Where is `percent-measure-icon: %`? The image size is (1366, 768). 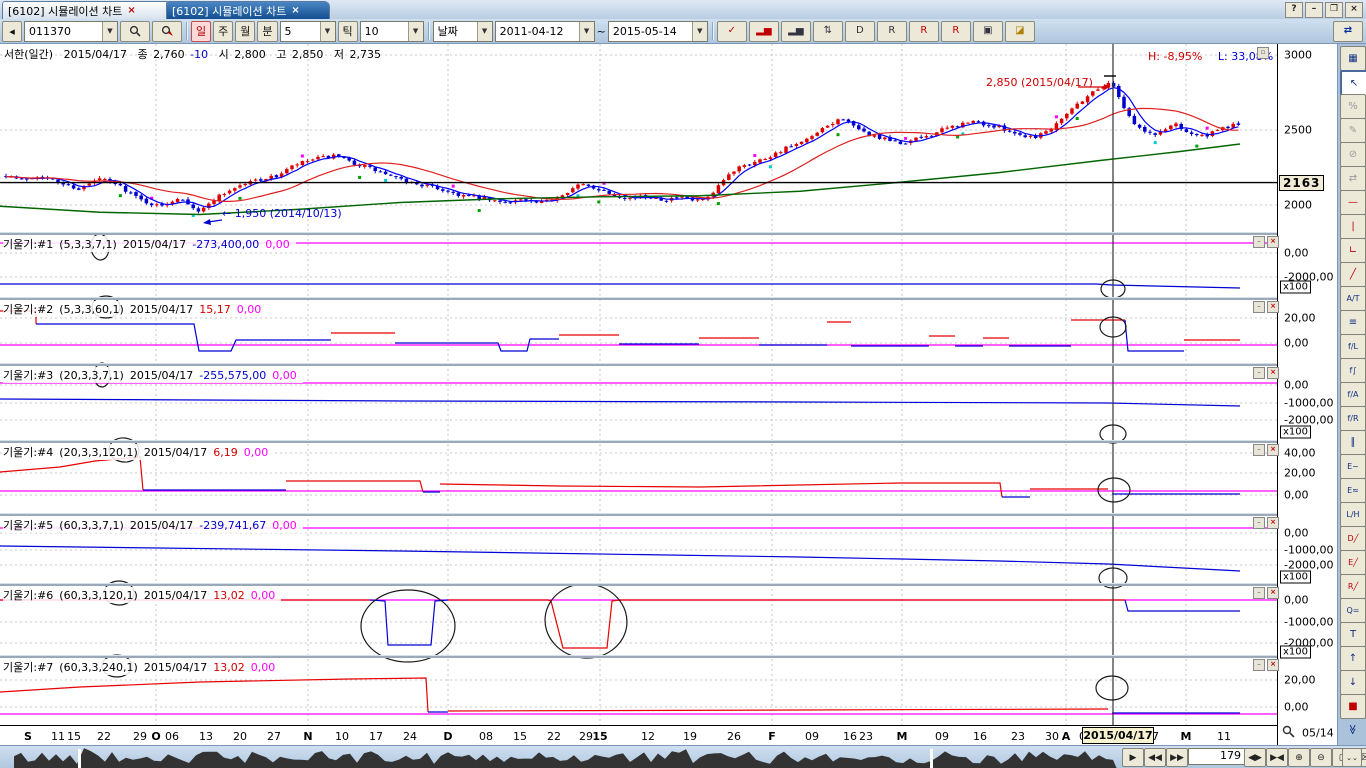 percent-measure-icon: % is located at coordinates (1353, 106).